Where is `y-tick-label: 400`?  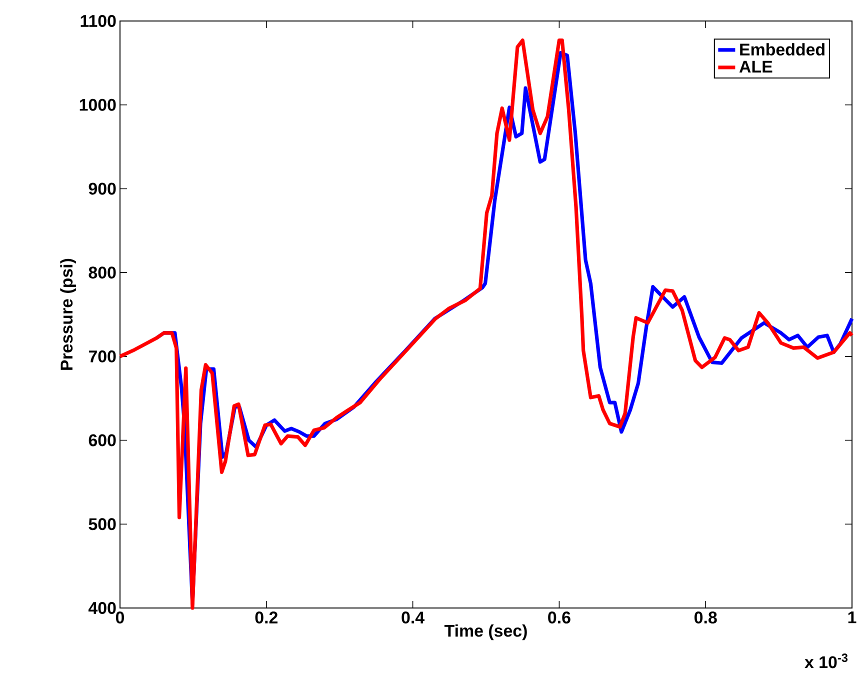
y-tick-label: 400 is located at coordinates (102, 608).